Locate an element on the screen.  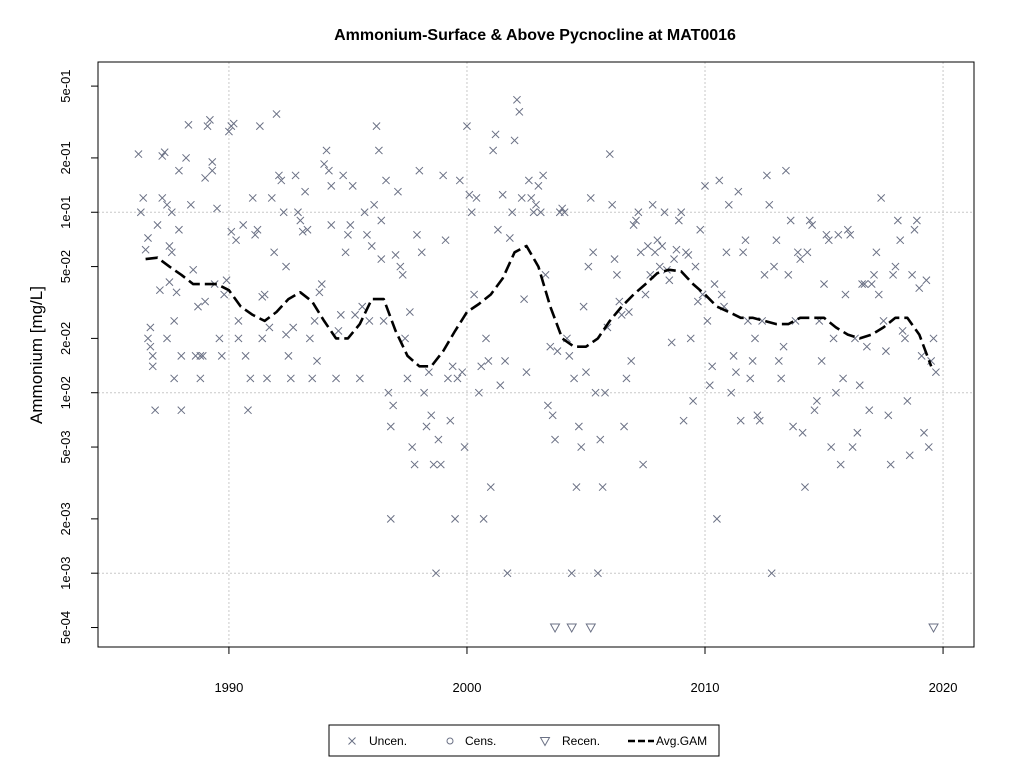
legend-circle-symbol is located at coordinates (450, 741).